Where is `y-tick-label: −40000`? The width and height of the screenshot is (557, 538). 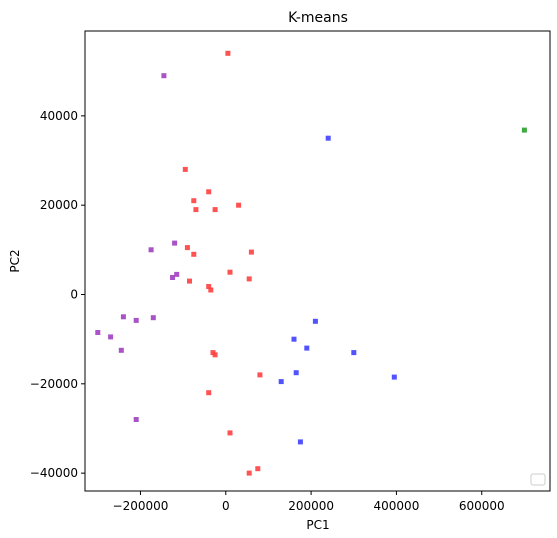 y-tick-label: −40000 is located at coordinates (54, 473).